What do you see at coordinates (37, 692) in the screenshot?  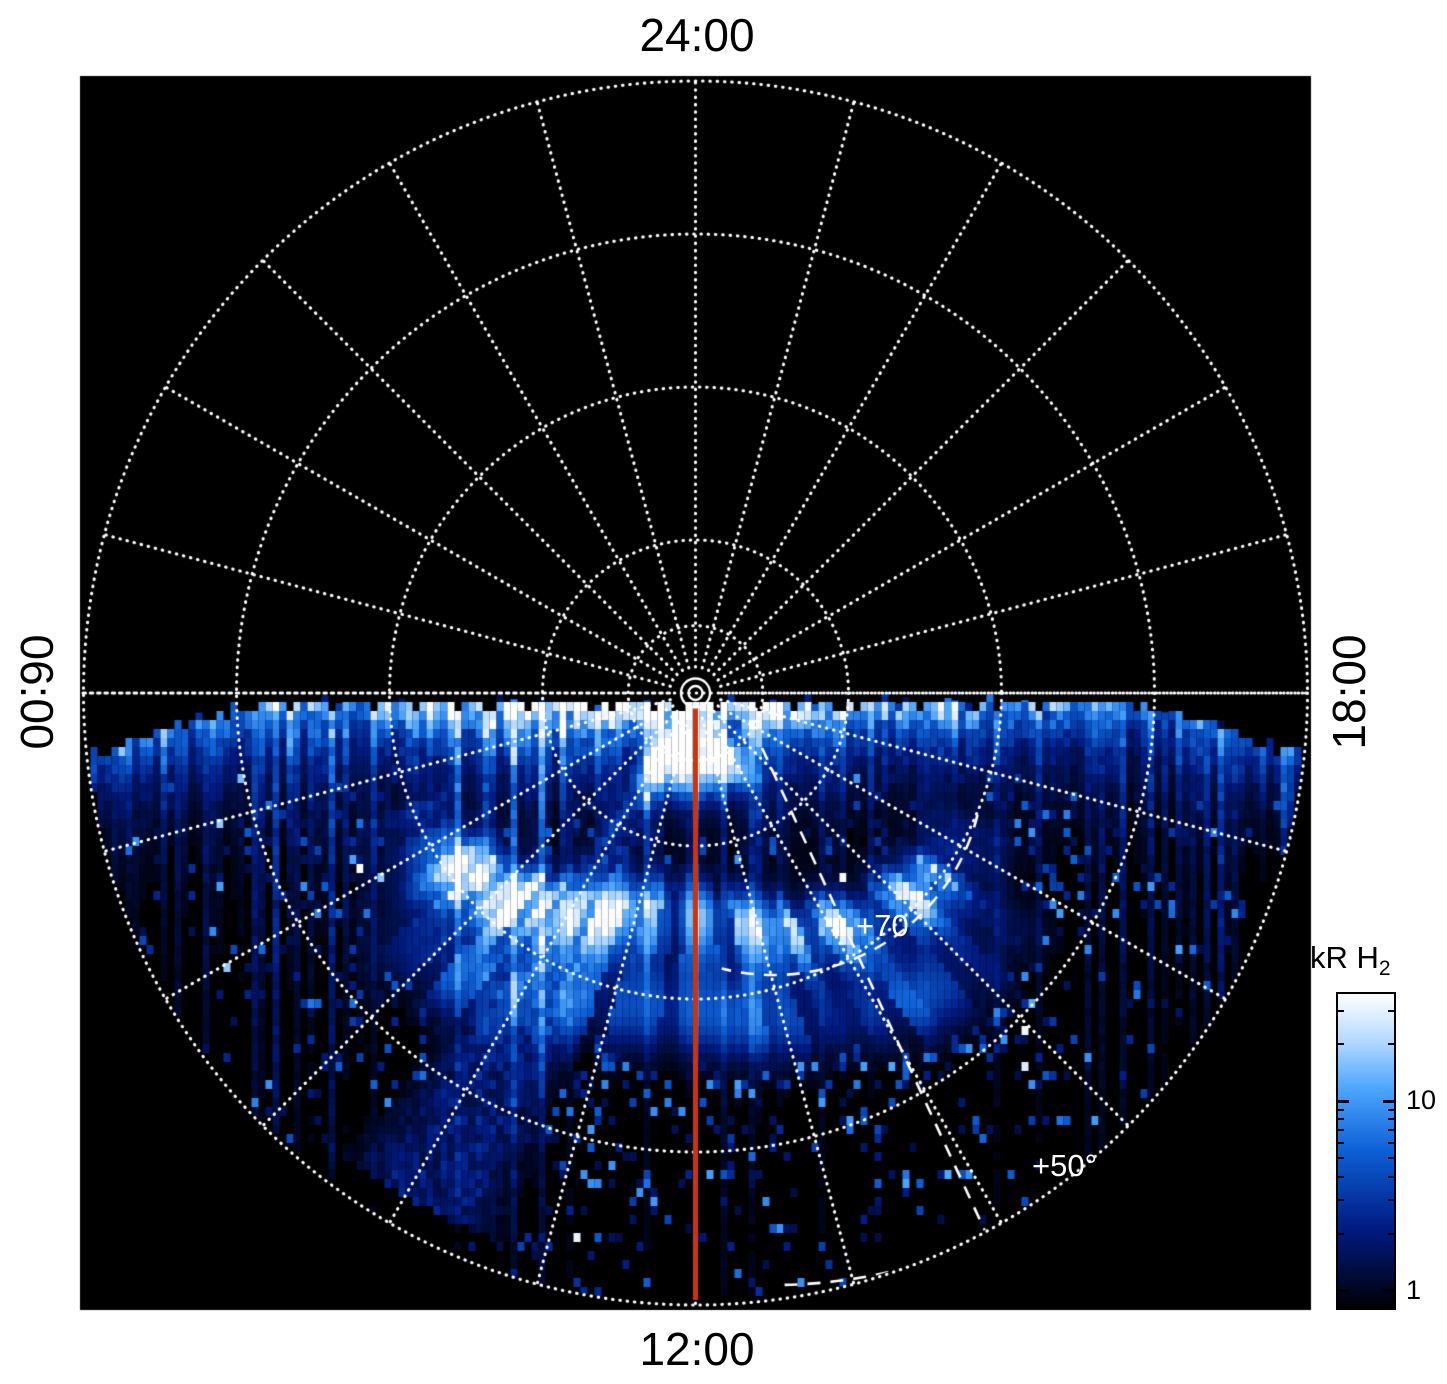 I see `hour-label-0600: 06:00` at bounding box center [37, 692].